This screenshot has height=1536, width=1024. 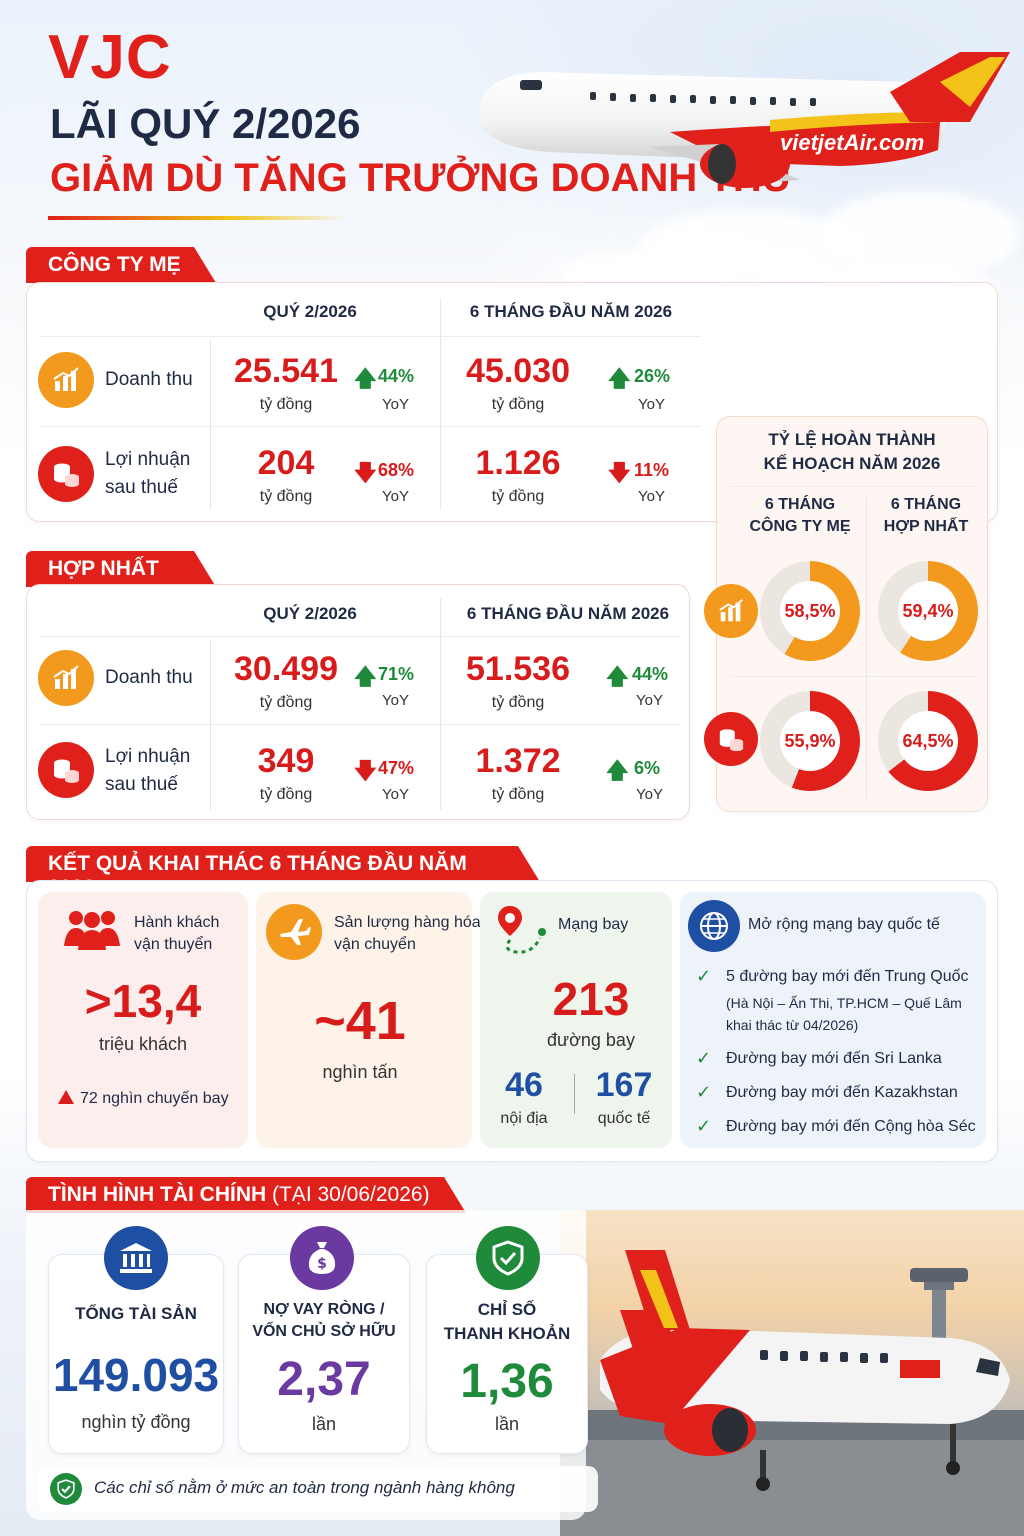 What do you see at coordinates (294, 932) in the screenshot?
I see `airplane-icon` at bounding box center [294, 932].